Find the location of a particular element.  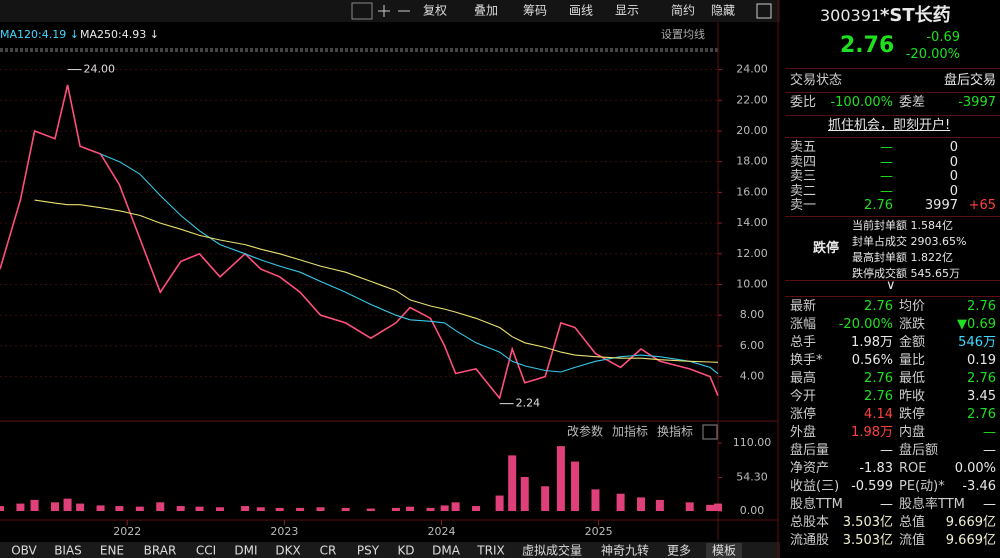

indicator-tab: 神奇九转 is located at coordinates (625, 550).